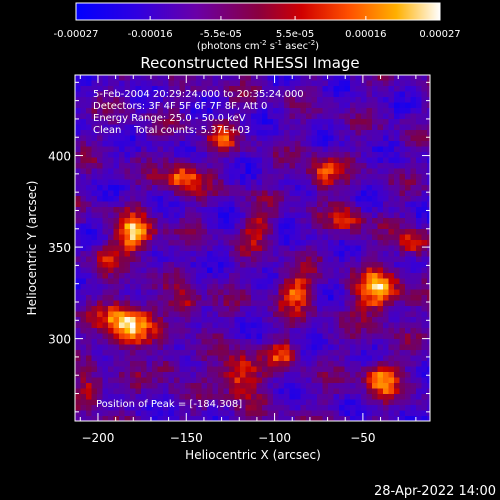 The width and height of the screenshot is (500, 500). What do you see at coordinates (171, 130) in the screenshot?
I see `annotation-clean-counts: Clean Total counts: 5.37E+03` at bounding box center [171, 130].